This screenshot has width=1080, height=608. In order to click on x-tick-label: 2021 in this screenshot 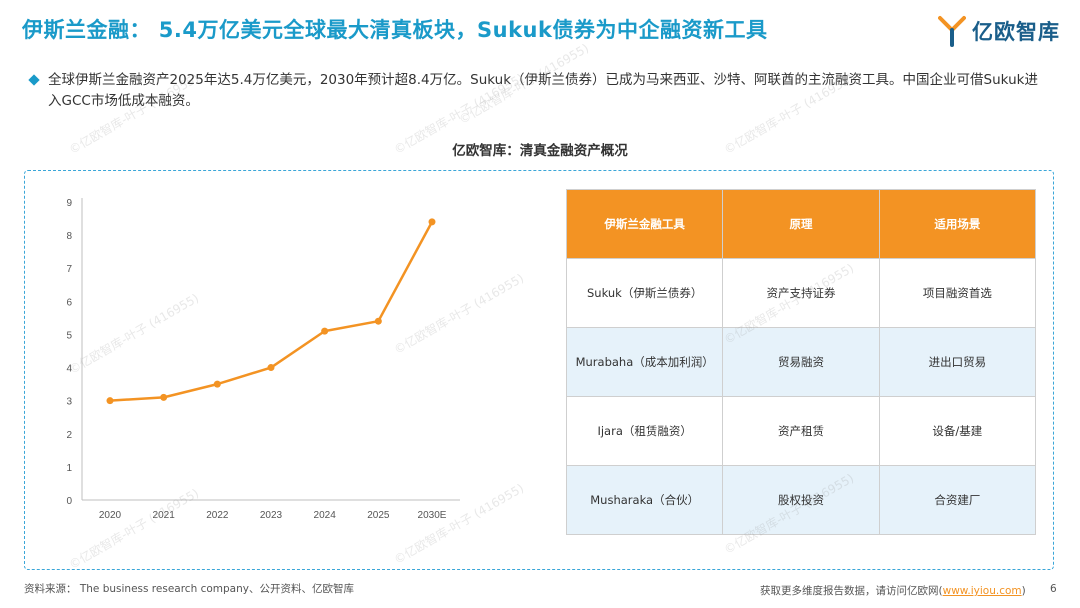, I will do `click(164, 515)`.